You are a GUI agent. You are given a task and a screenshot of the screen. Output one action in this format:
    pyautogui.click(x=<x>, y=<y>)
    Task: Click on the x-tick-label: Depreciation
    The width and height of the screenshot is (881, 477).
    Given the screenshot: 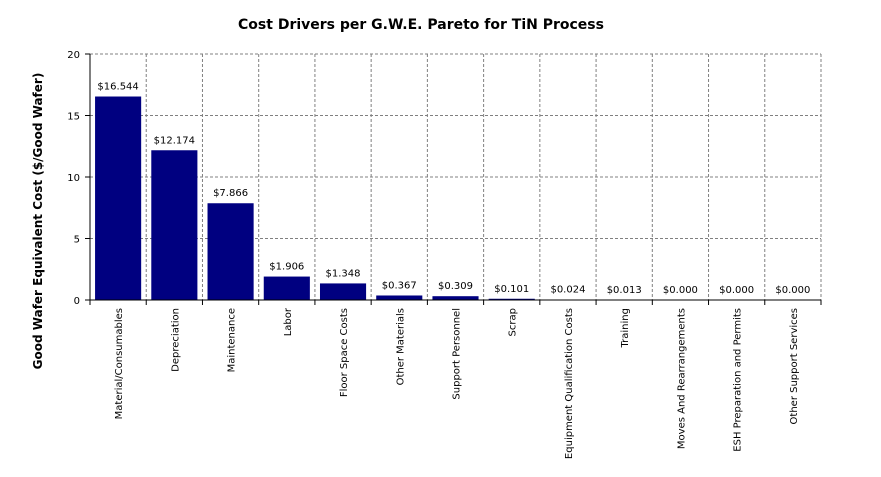 What is the action you would take?
    pyautogui.click(x=175, y=340)
    